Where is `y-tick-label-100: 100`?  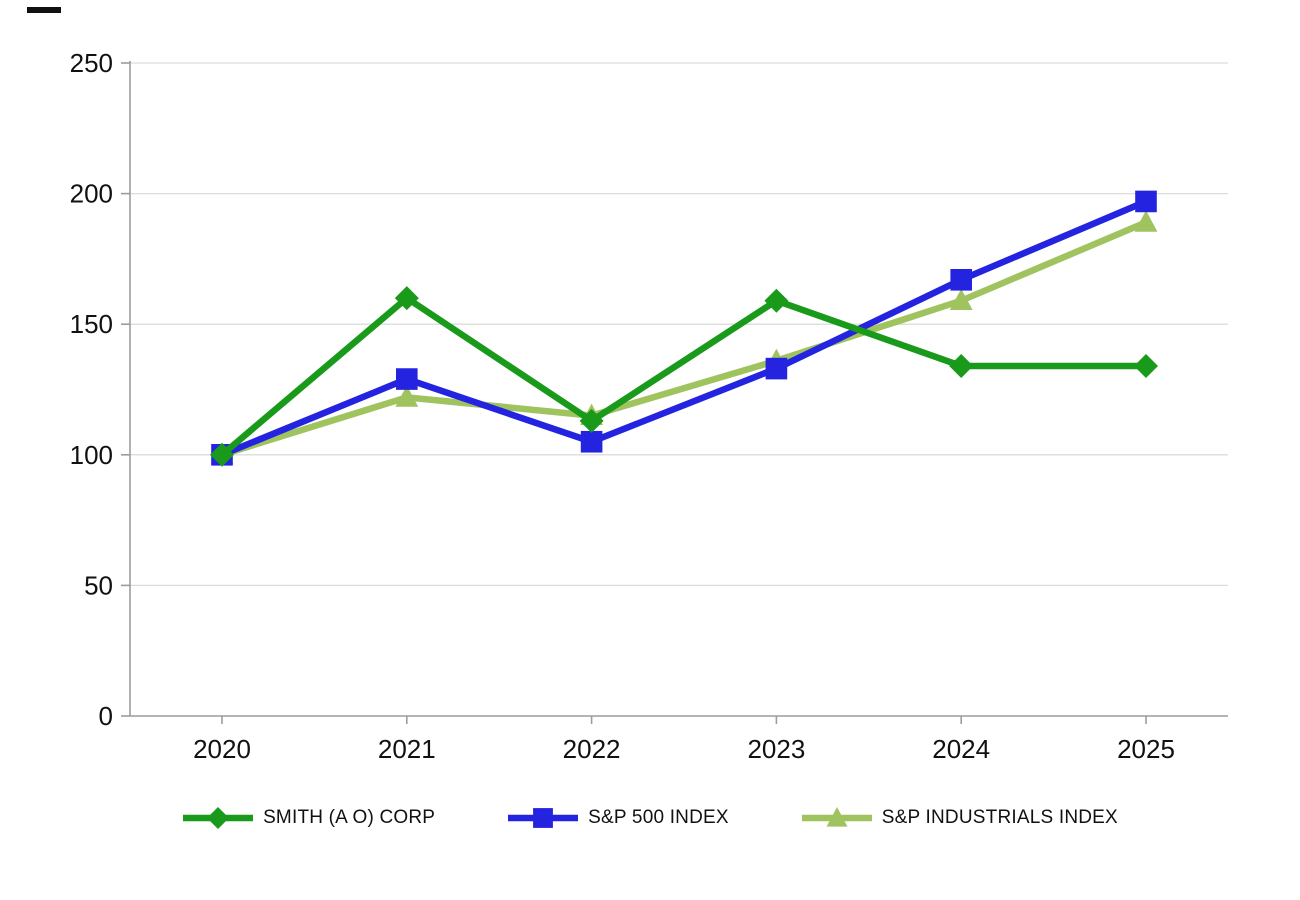 y-tick-label-100: 100 is located at coordinates (91, 455).